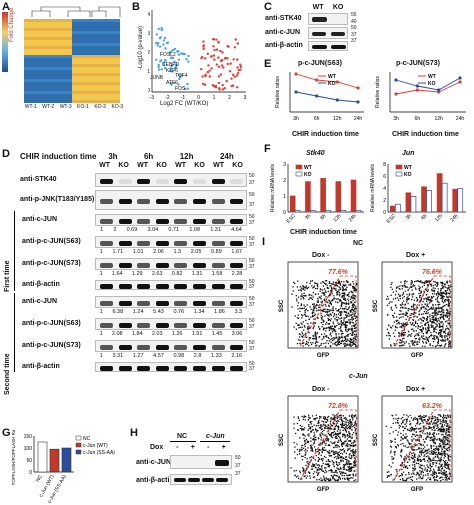 The height and width of the screenshot is (505, 474). Describe the element at coordinates (215, 436) in the screenshot. I see `h-group-cjun: c-Jun` at that location.